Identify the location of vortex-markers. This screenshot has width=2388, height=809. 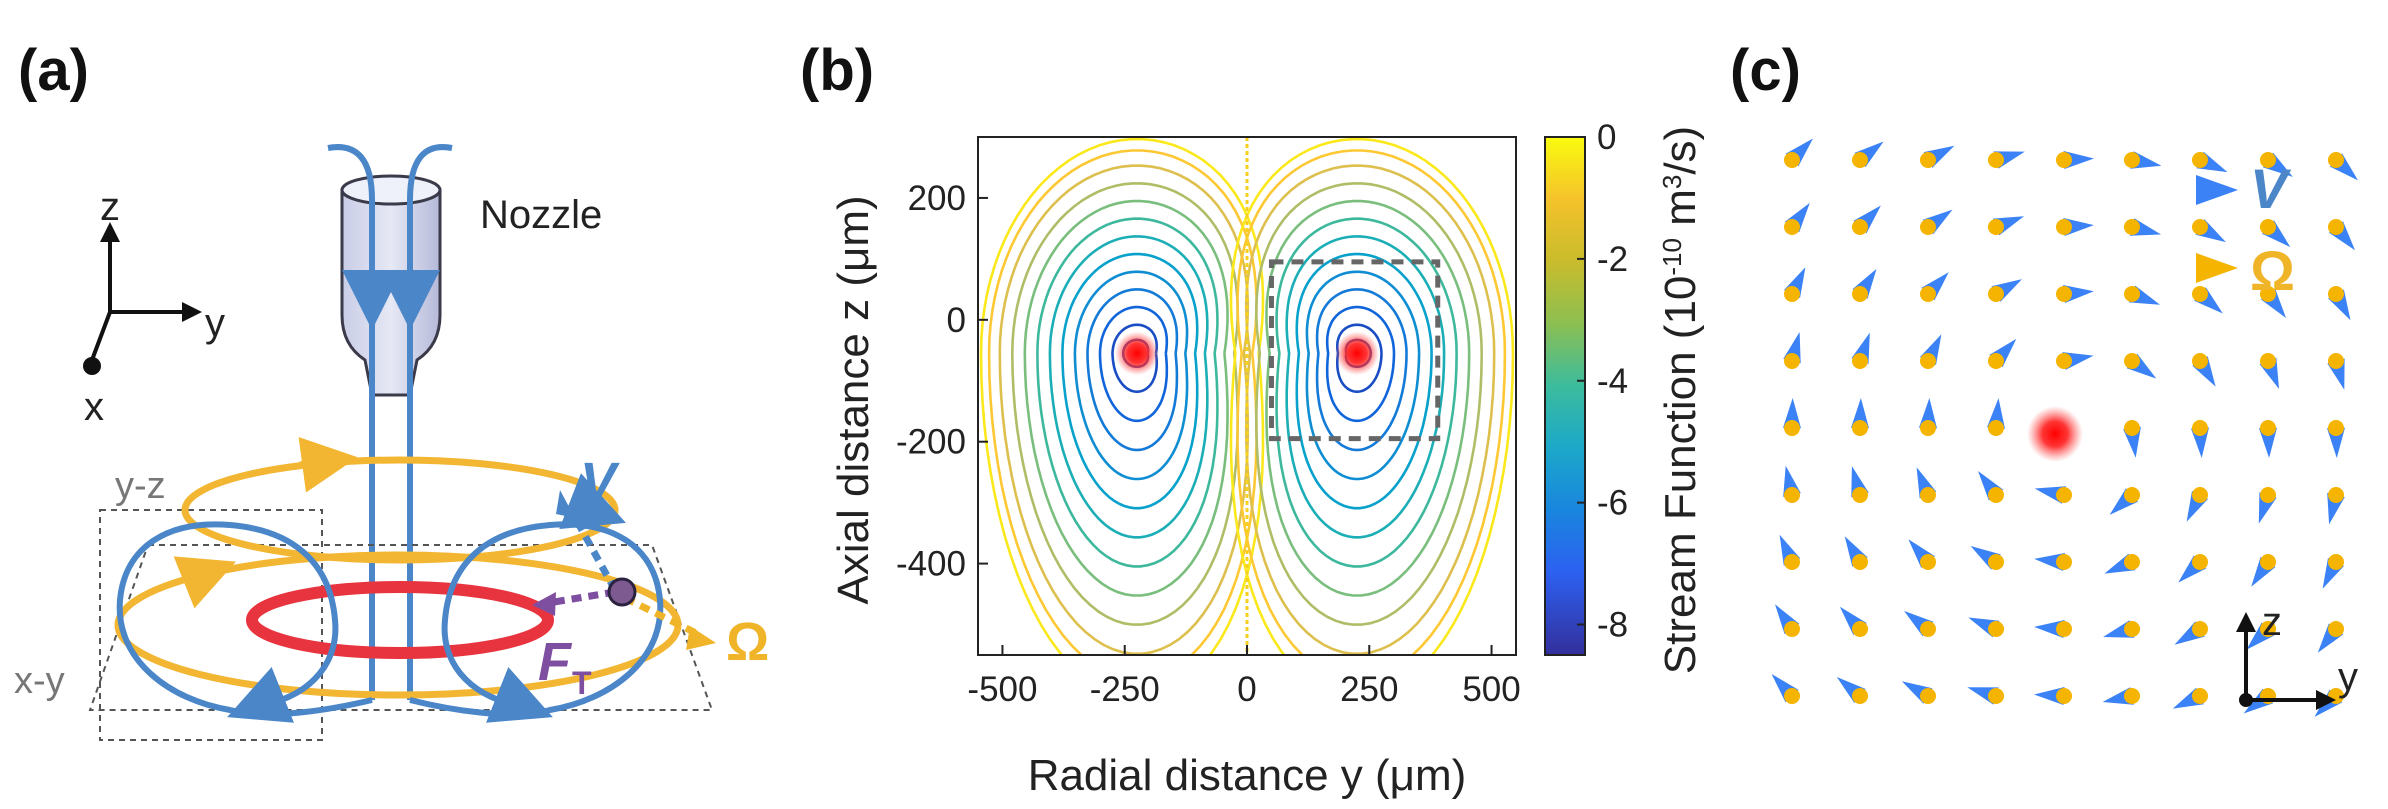
(1247, 353).